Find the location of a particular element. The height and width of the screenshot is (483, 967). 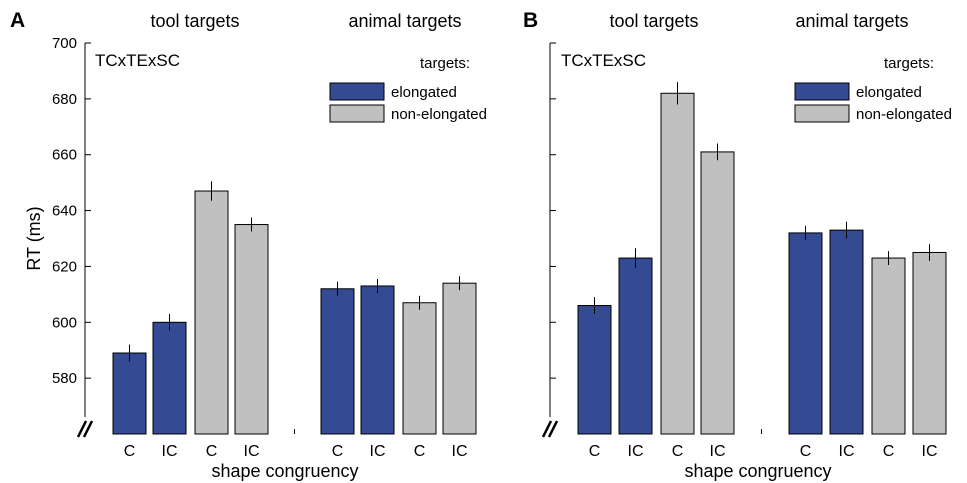

y-tick-label: 700 is located at coordinates (64, 43).